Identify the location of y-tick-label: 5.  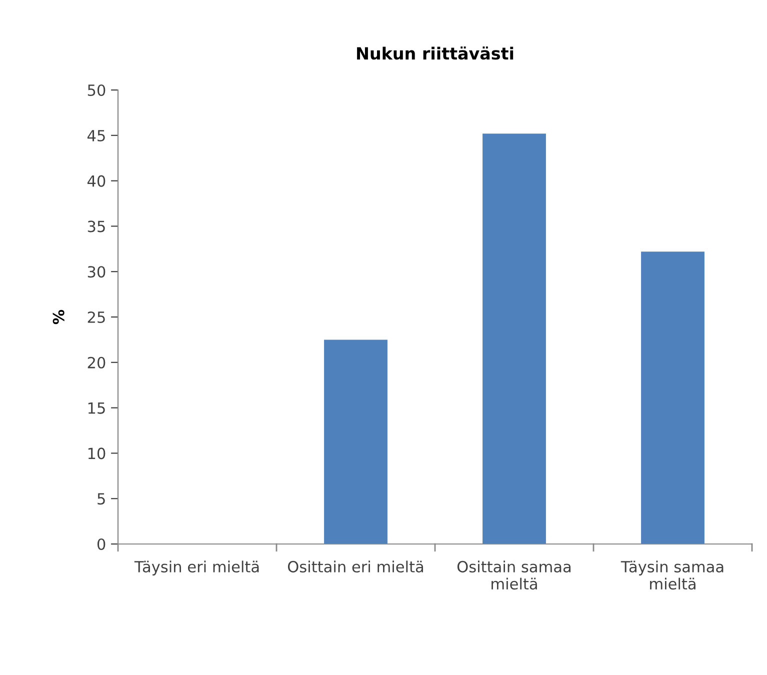
(101, 499).